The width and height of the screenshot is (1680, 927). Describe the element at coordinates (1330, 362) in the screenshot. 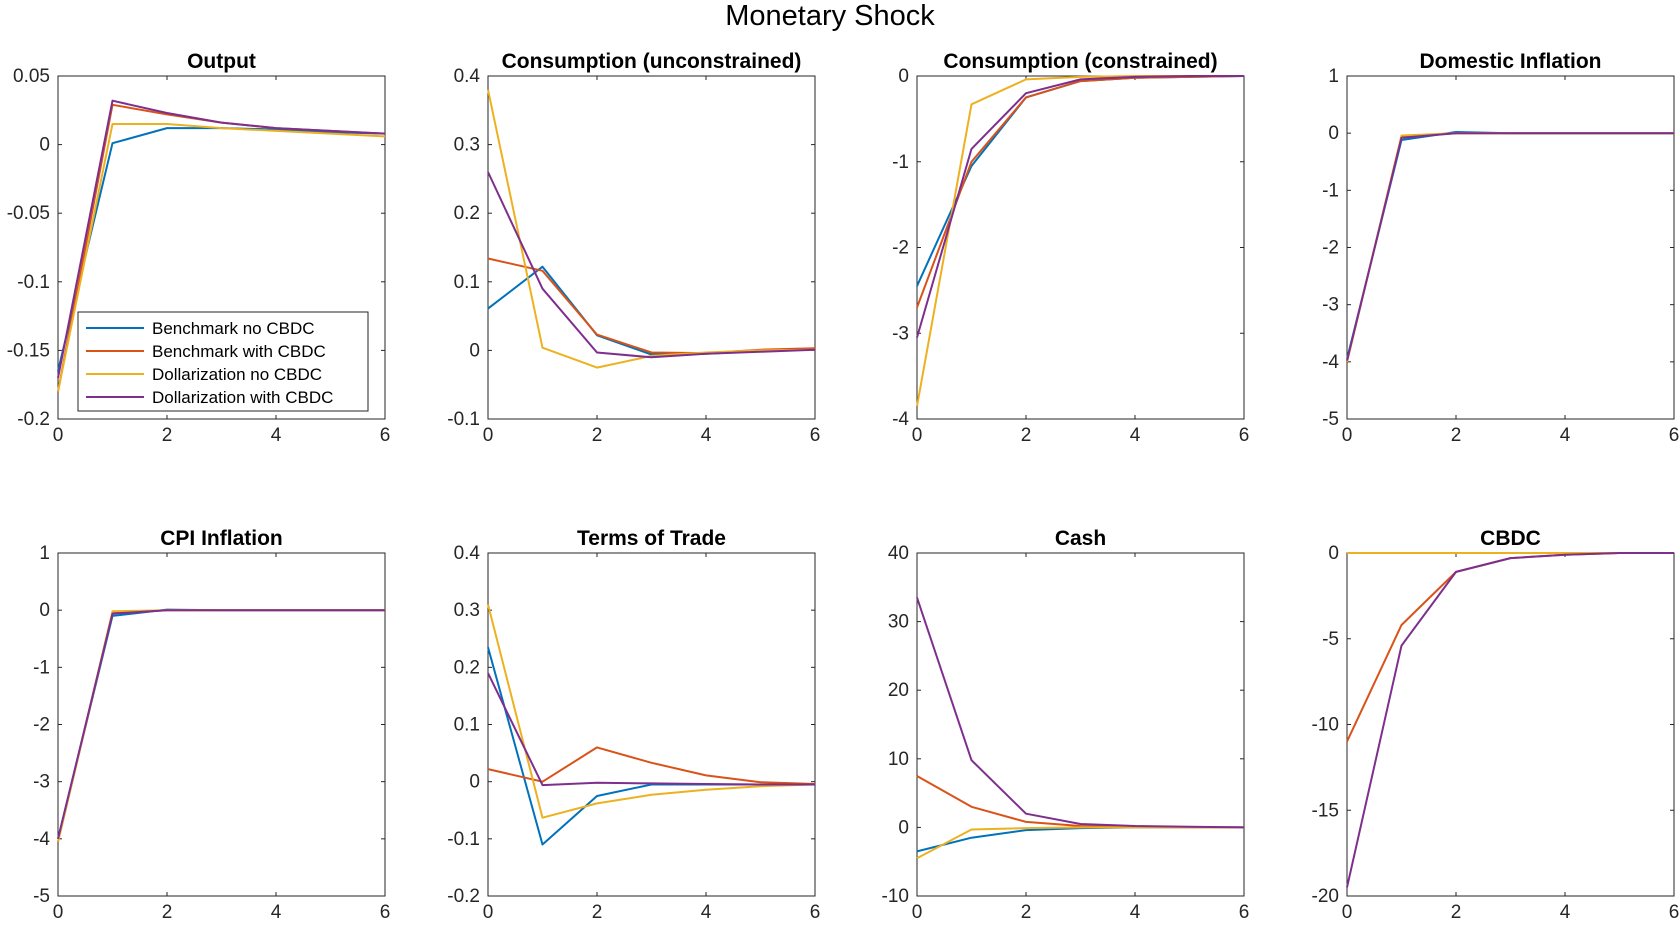

I see `y-tick-label: -4` at that location.